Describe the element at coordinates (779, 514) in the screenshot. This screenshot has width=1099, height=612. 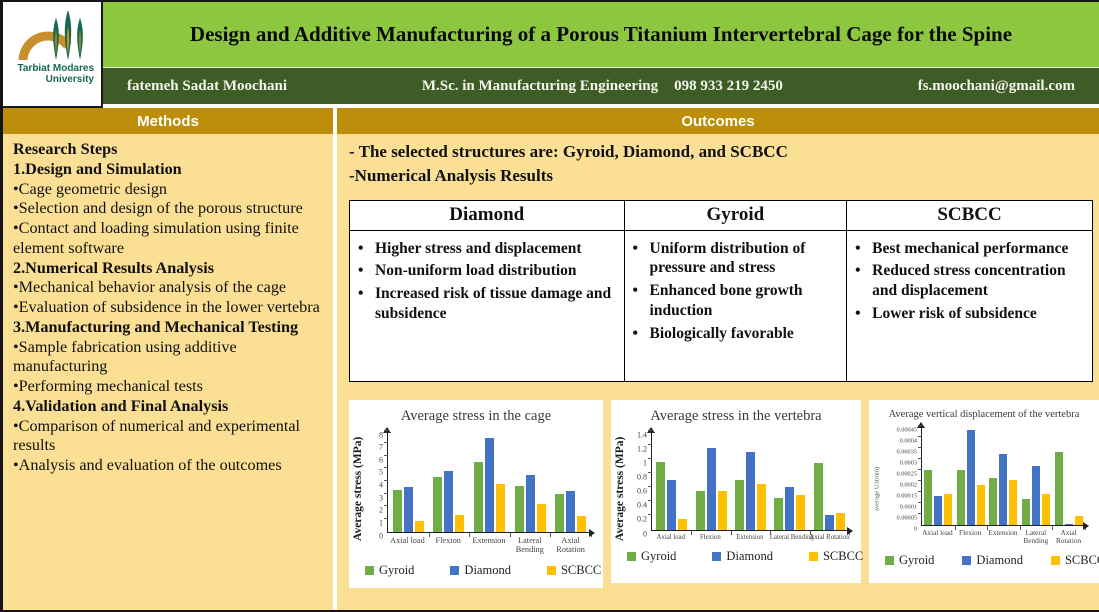
I see `bar-gyroid-lateral-bending` at that location.